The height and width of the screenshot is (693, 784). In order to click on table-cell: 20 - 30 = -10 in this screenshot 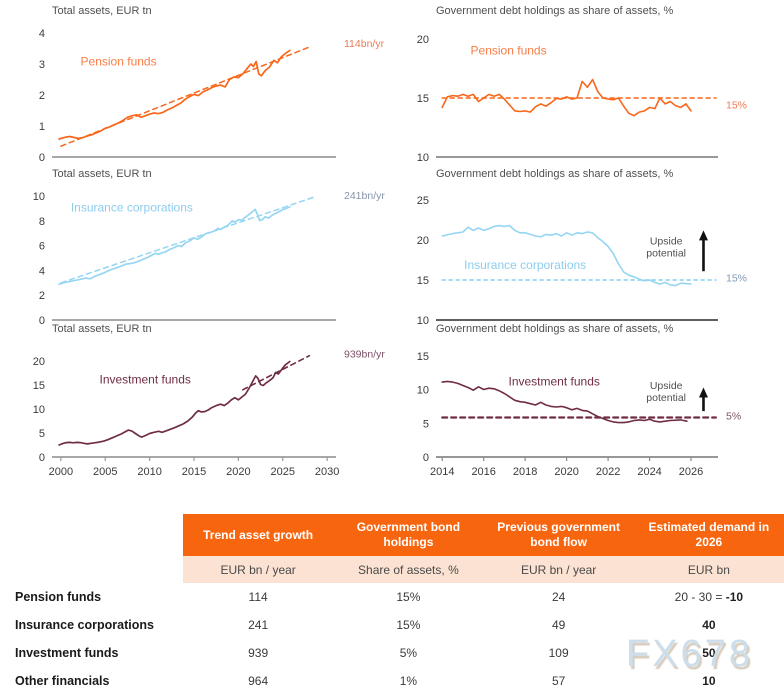, I will do `click(709, 597)`.